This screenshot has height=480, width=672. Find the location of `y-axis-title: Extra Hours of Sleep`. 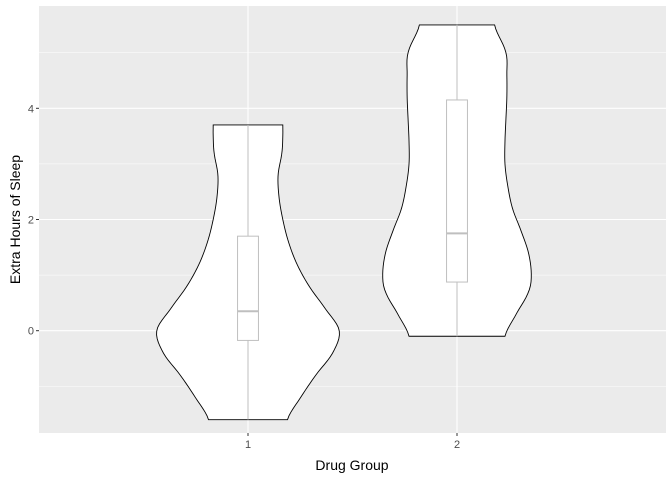

y-axis-title: Extra Hours of Sleep is located at coordinates (15, 219).